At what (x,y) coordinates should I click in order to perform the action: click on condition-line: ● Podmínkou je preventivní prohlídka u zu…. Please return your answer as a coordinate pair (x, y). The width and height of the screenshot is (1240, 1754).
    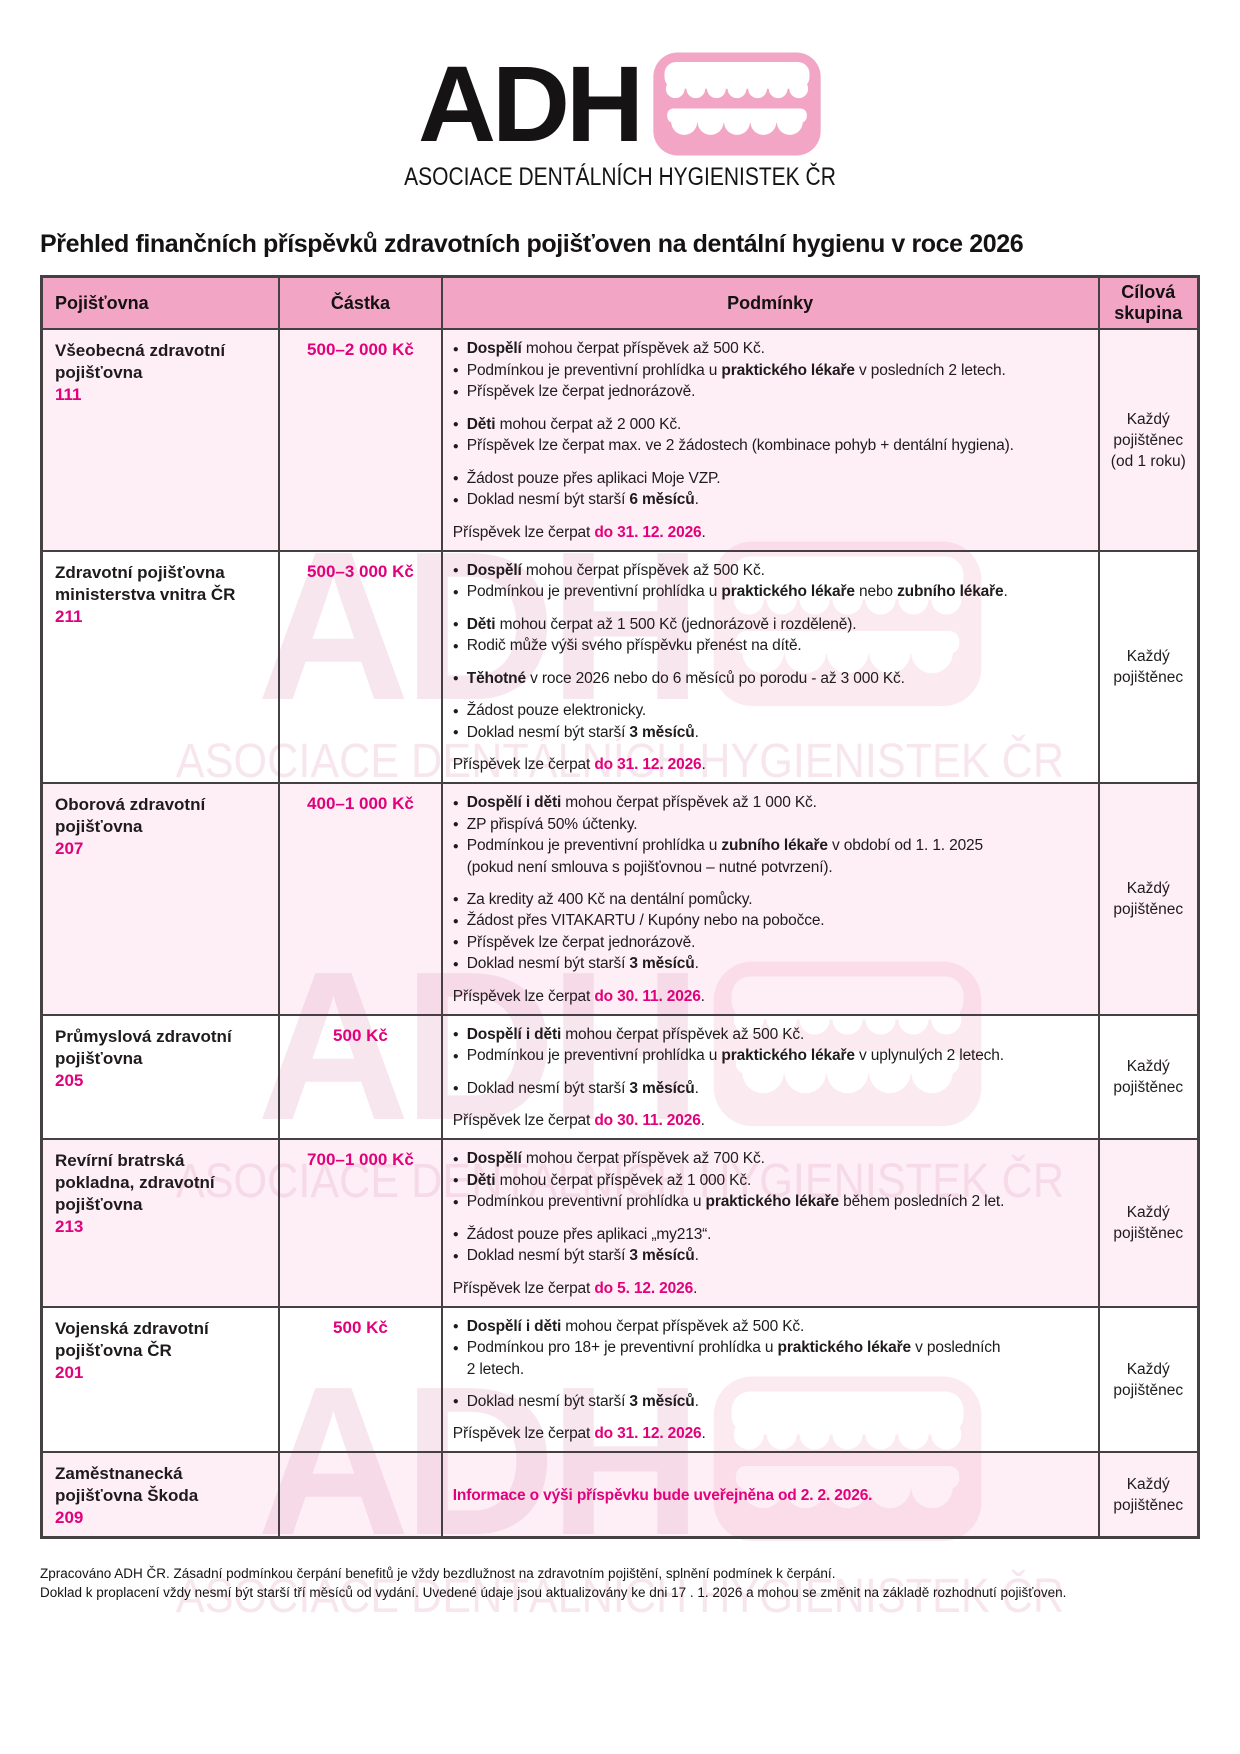
    Looking at the image, I should click on (770, 846).